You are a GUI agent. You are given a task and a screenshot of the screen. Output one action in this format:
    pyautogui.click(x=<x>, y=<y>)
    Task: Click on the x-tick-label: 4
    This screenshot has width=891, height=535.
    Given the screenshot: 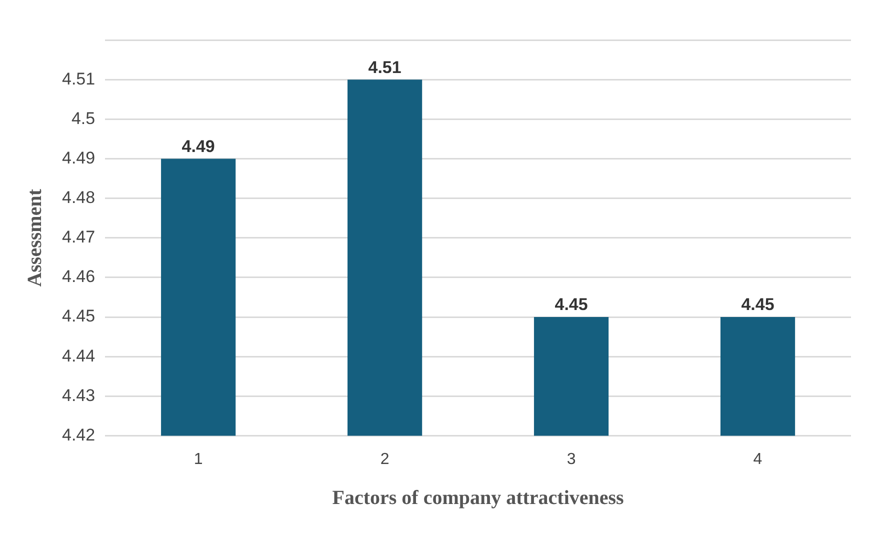 What is the action you would take?
    pyautogui.click(x=757, y=459)
    